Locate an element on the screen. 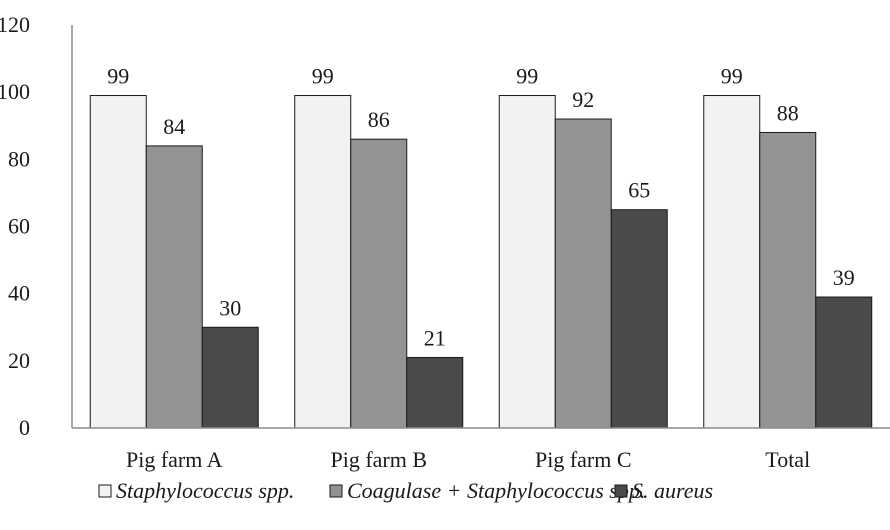 Image resolution: width=890 pixels, height=530 pixels. category-labels: Pig farm A Pig farm B Pig farm C Total is located at coordinates (468, 459).